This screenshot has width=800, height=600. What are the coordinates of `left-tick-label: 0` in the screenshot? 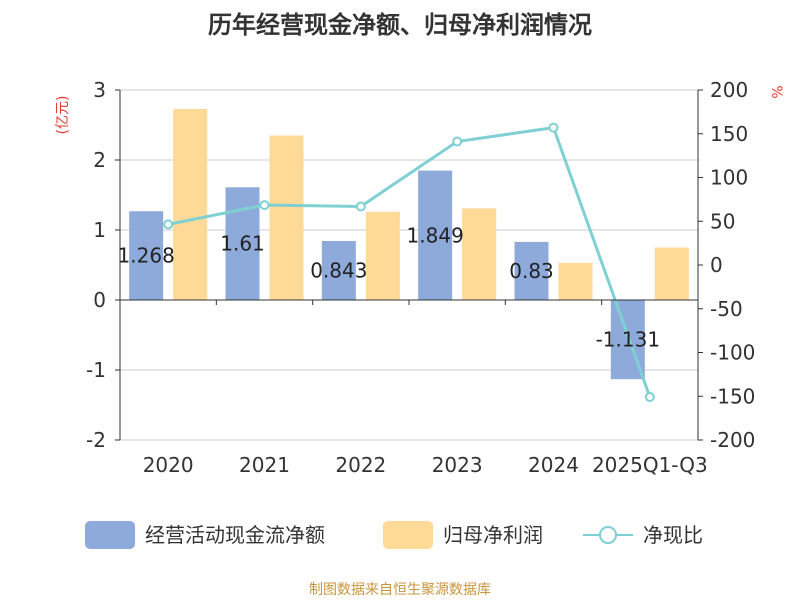 It's located at (99, 300).